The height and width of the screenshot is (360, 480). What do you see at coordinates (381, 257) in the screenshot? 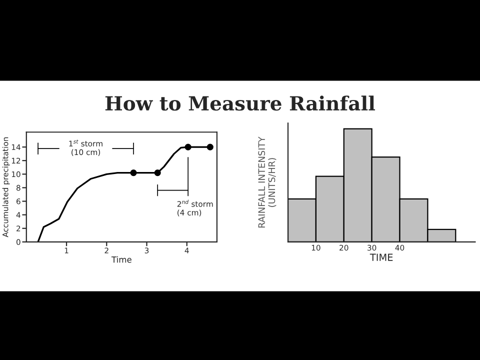
I see `x-axis-title: TIME` at bounding box center [381, 257].